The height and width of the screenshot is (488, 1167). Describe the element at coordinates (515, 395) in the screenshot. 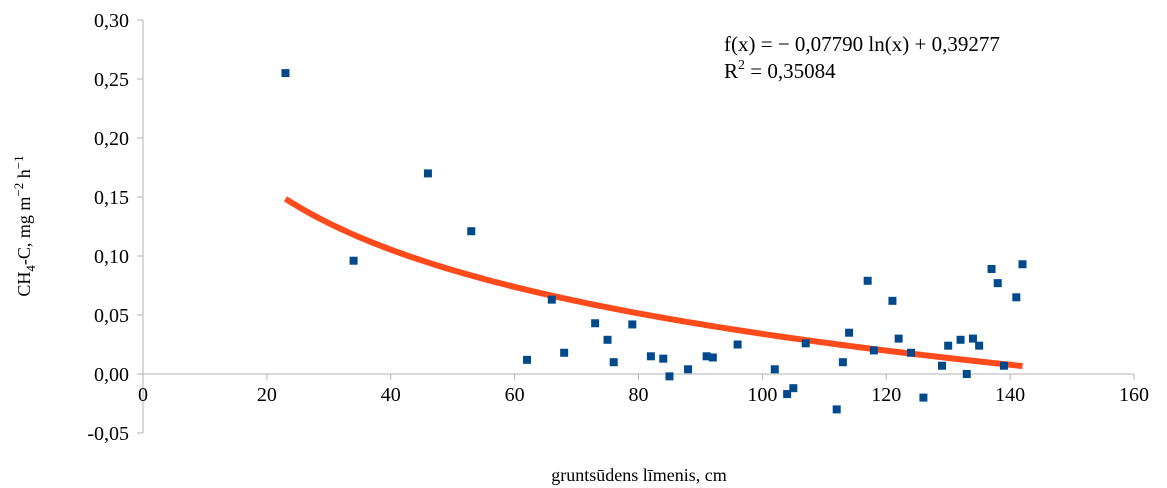

I see `x-tick-label: 60` at that location.